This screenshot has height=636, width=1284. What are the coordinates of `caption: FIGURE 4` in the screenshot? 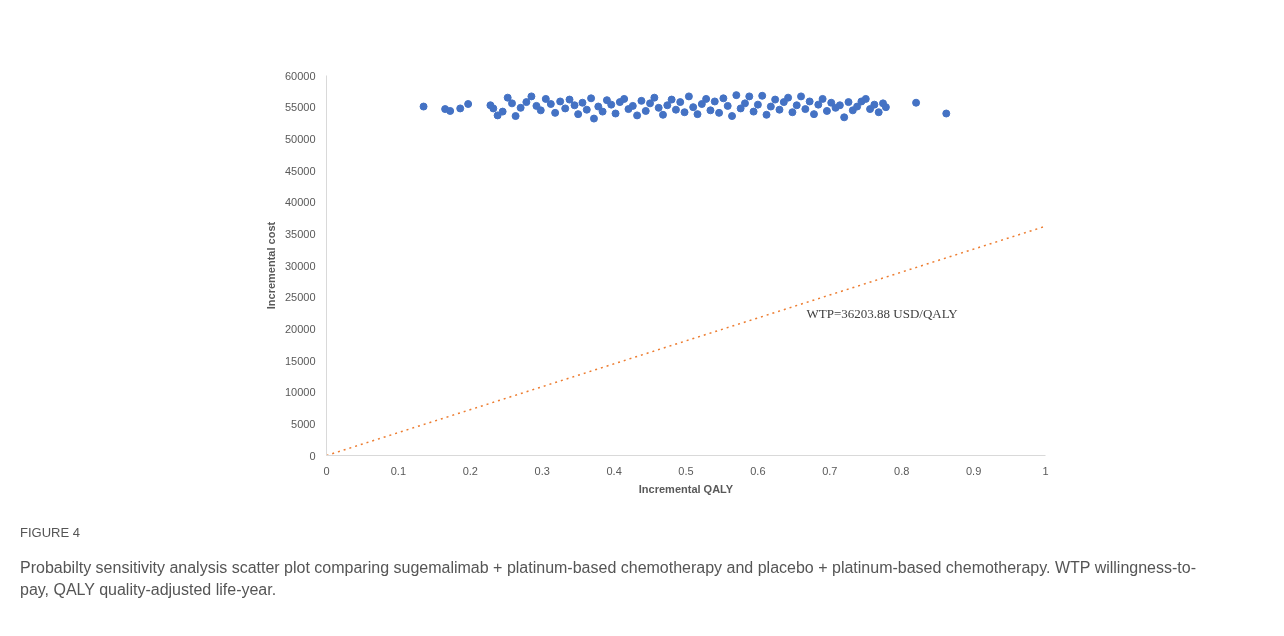 It's located at (50, 533).